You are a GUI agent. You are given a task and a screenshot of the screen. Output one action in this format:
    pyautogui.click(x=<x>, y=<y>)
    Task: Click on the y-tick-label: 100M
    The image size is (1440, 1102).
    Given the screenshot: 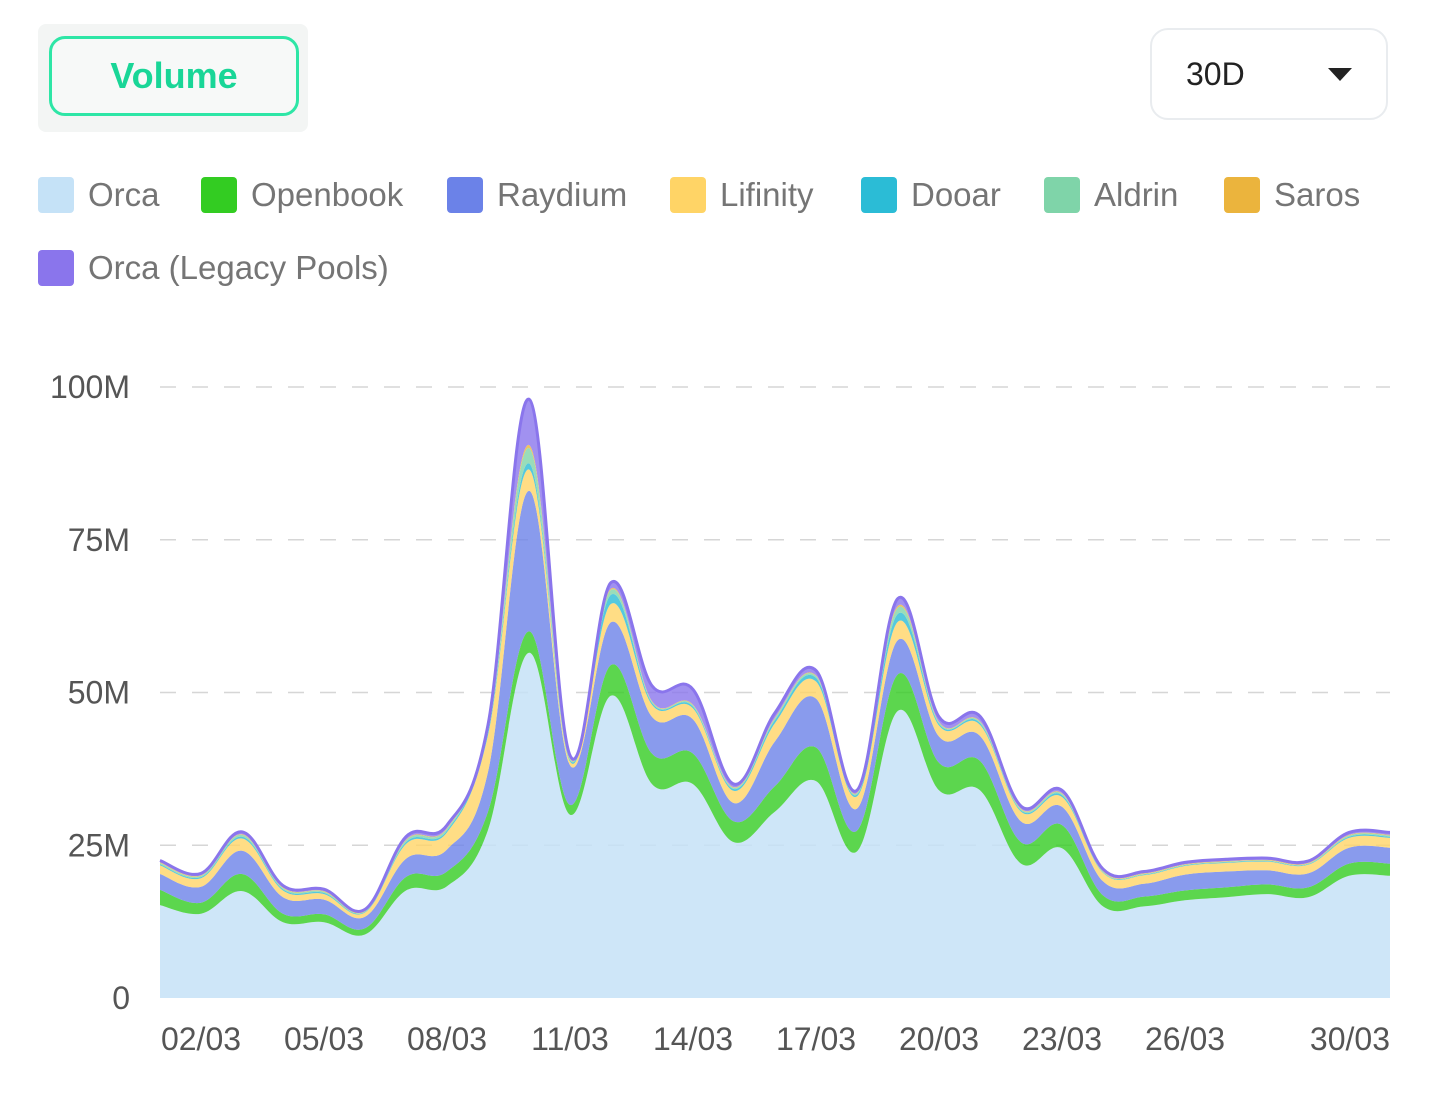 What is the action you would take?
    pyautogui.click(x=90, y=387)
    